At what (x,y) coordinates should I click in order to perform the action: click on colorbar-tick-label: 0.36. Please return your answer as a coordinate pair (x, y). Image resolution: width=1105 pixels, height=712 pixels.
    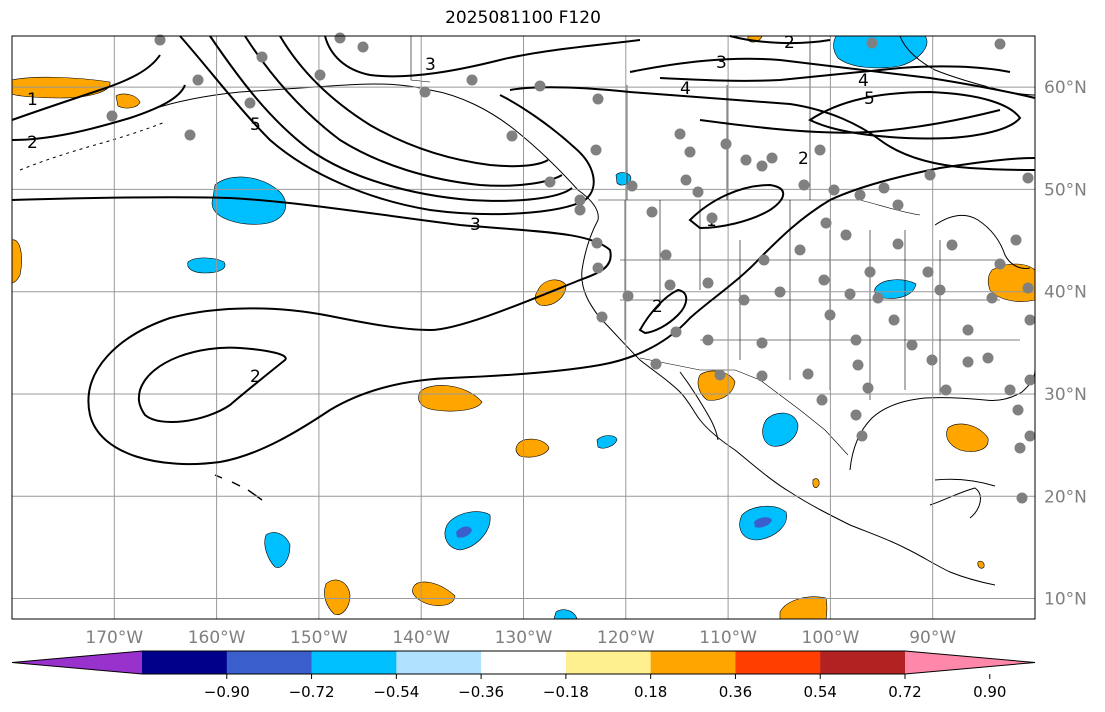
    Looking at the image, I should click on (735, 692).